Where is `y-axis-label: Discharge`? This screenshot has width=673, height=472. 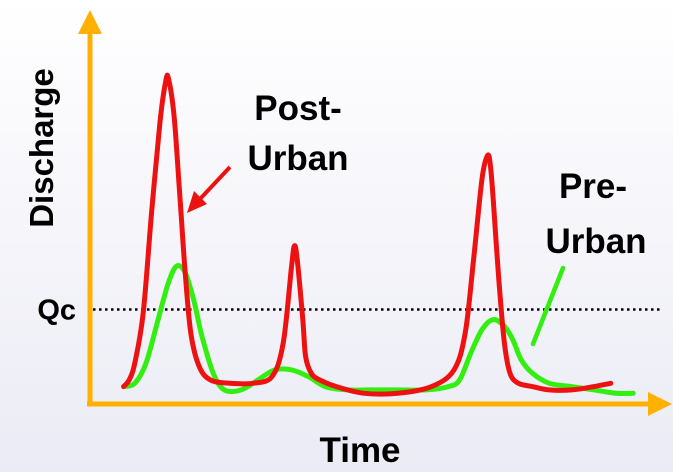
y-axis-label: Discharge is located at coordinates (41, 148).